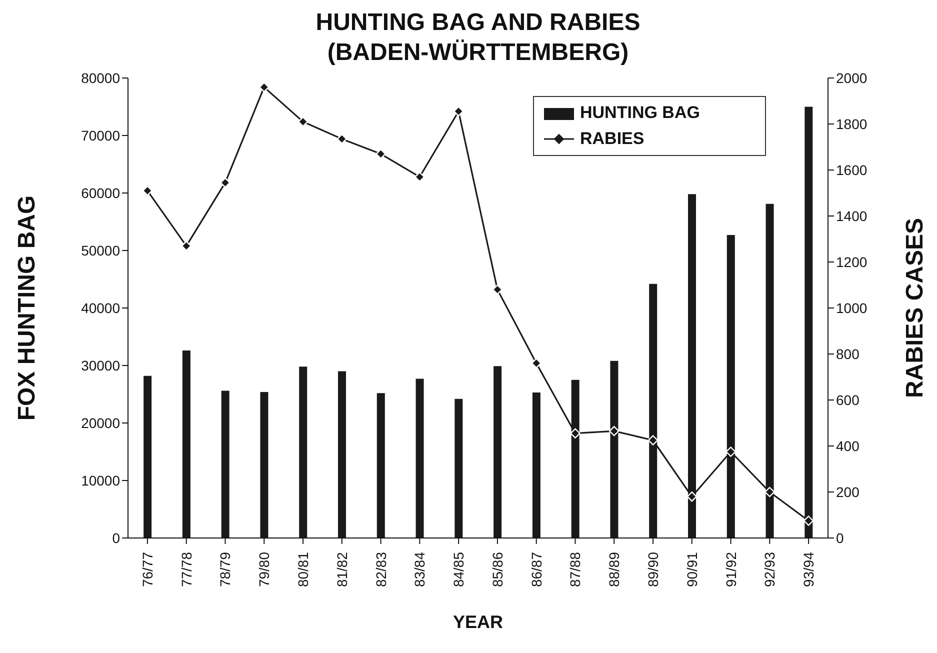 Image resolution: width=937 pixels, height=653 pixels. I want to click on chart-title: HUNTING BAG AND RABIES (BADEN-WÜRTTEMBERG), so click(478, 38).